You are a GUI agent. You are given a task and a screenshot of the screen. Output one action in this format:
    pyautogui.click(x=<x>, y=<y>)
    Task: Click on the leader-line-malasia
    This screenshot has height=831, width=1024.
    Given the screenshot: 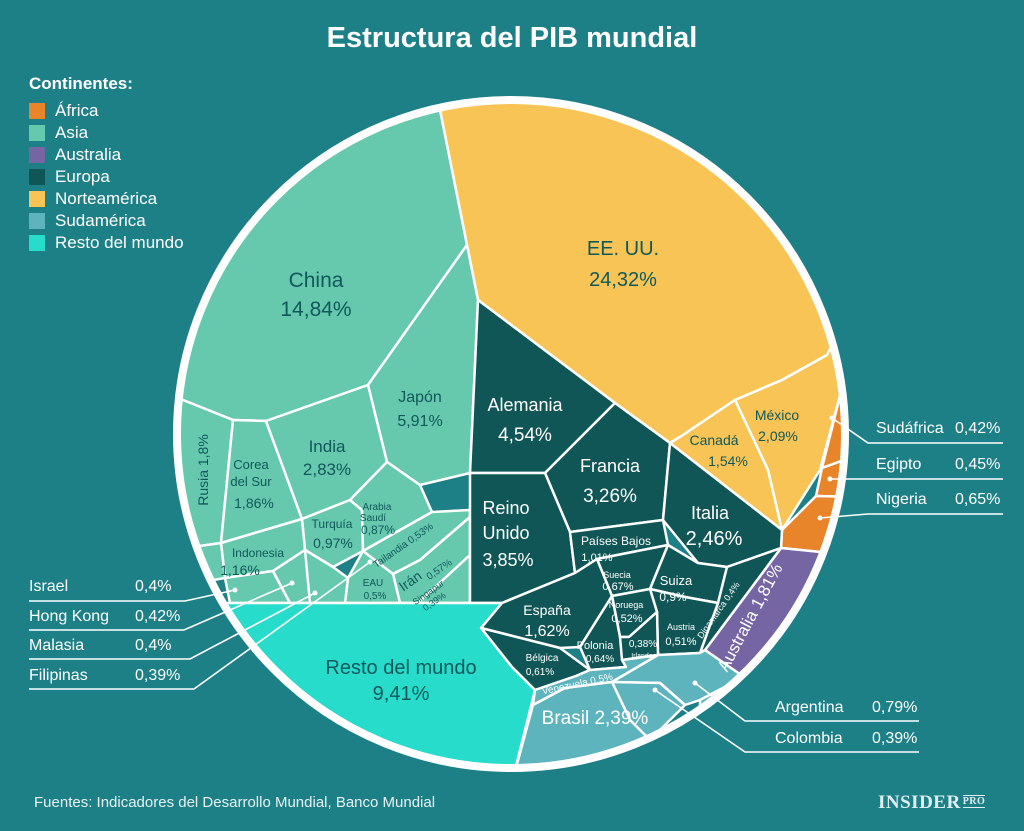 What is the action you would take?
    pyautogui.click(x=172, y=626)
    